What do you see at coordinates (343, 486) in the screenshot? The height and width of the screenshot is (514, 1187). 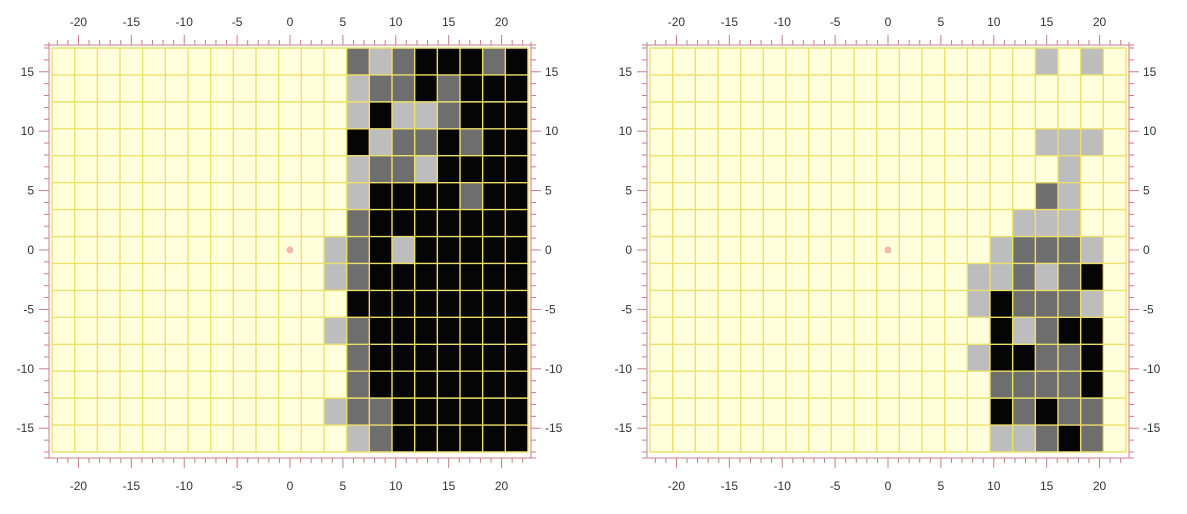 I see `x-tick-label-bottom: 5` at bounding box center [343, 486].